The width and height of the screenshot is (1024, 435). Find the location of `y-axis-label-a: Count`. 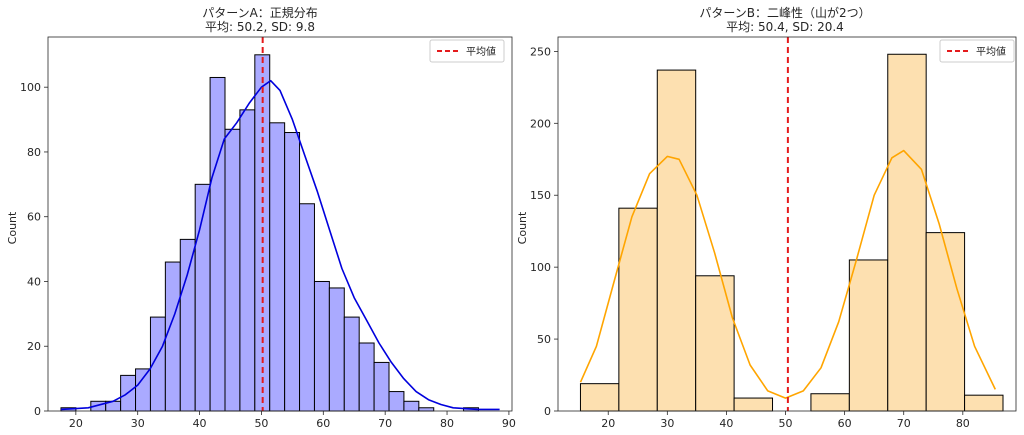

y-axis-label-a: Count is located at coordinates (12, 227).